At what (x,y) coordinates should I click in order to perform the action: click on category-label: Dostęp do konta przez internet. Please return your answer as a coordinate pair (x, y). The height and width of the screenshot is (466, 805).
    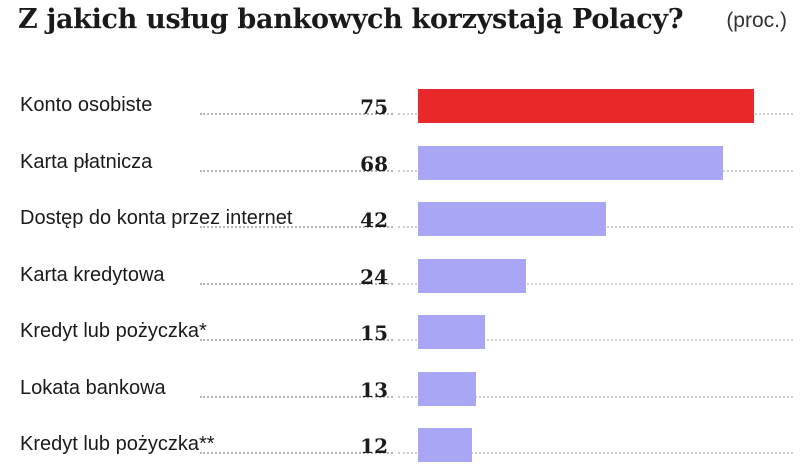
    Looking at the image, I should click on (156, 218).